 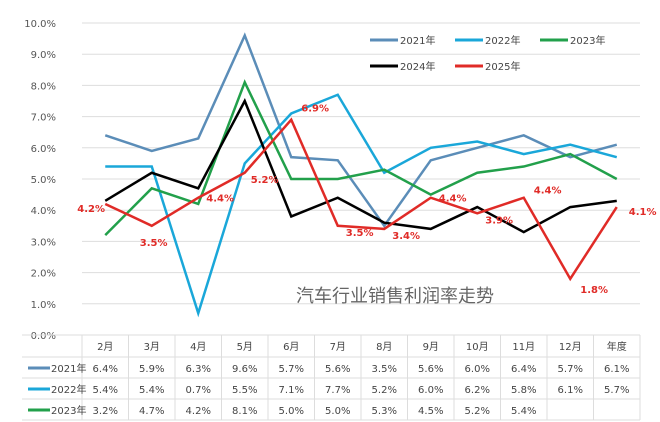 What do you see at coordinates (43, 149) in the screenshot?
I see `y-tick-label: 6.0%` at bounding box center [43, 149].